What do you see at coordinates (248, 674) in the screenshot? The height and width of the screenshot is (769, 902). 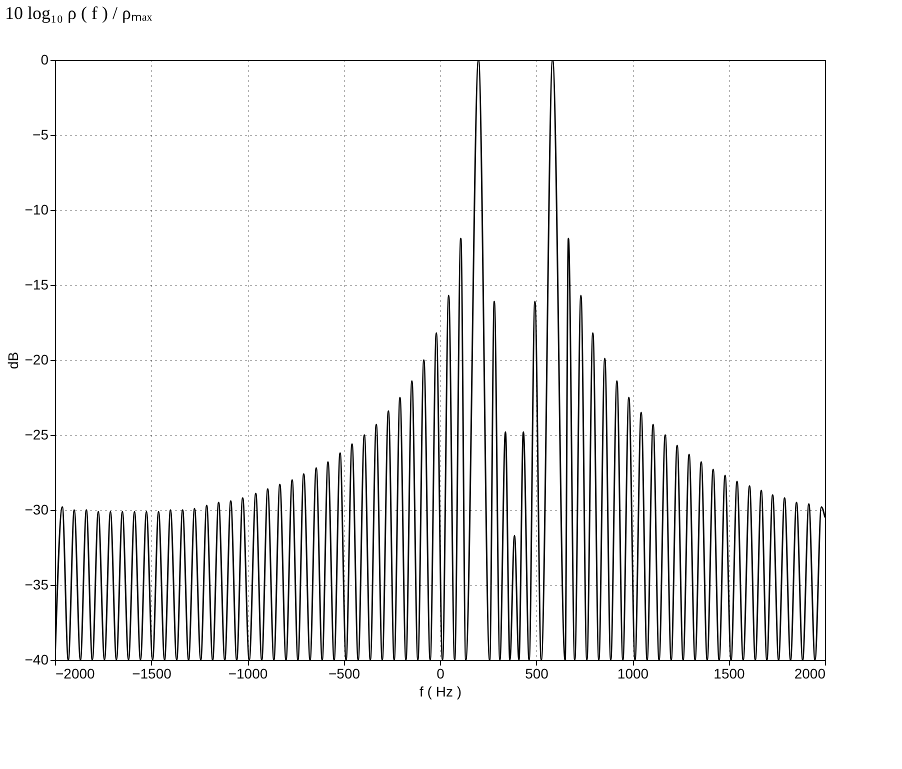 I see `x-tick-label: −1000` at bounding box center [248, 674].